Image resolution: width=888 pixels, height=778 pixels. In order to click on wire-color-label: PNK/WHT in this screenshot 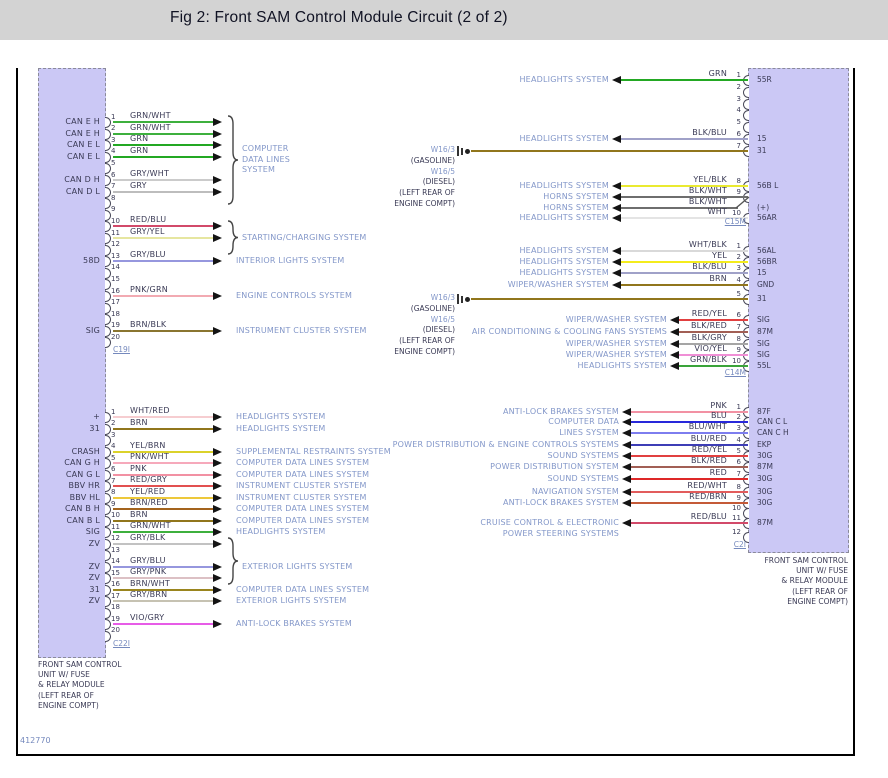, I will do `click(149, 456)`.